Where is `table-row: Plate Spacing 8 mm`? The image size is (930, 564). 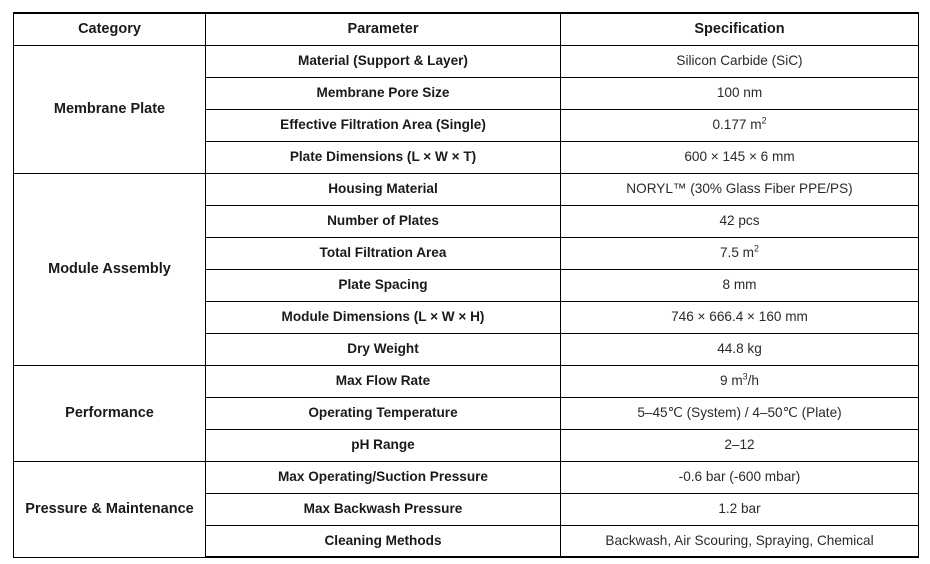
table-row: Plate Spacing 8 mm is located at coordinates (466, 285).